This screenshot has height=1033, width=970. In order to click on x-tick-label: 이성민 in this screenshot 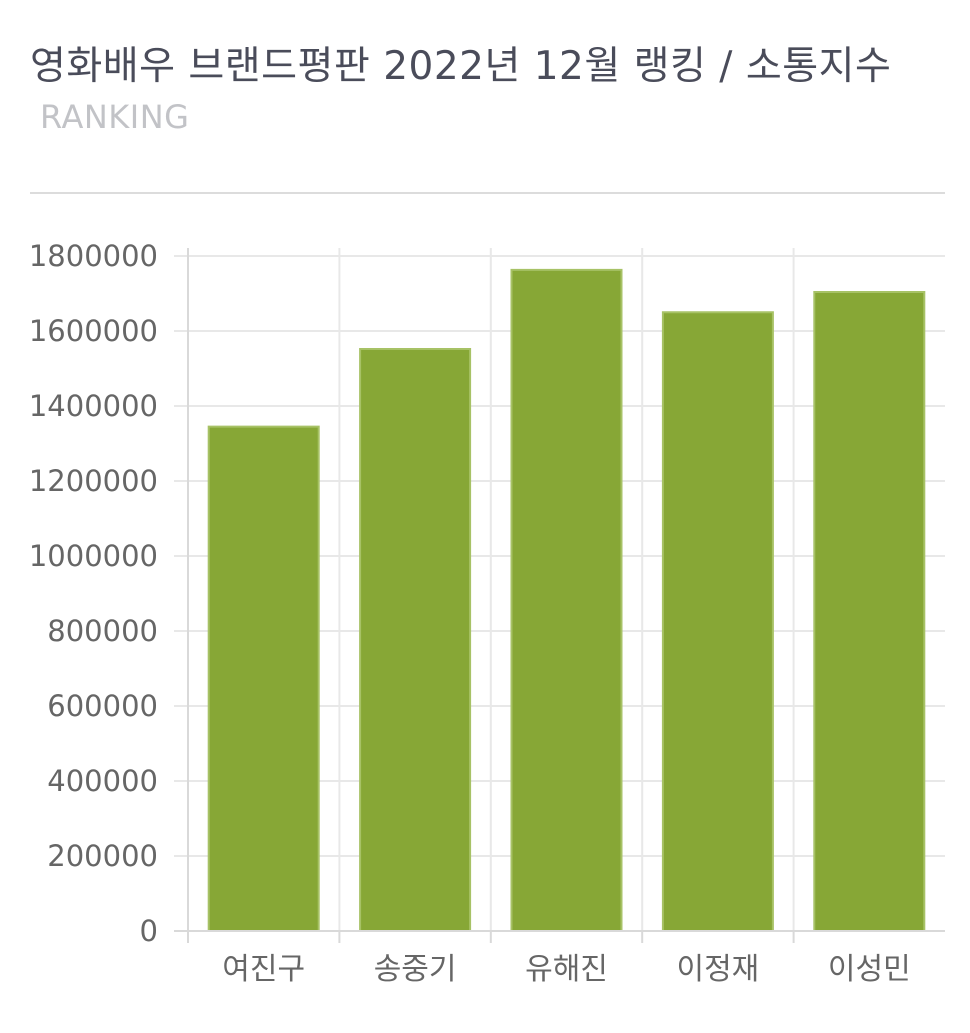, I will do `click(869, 969)`.